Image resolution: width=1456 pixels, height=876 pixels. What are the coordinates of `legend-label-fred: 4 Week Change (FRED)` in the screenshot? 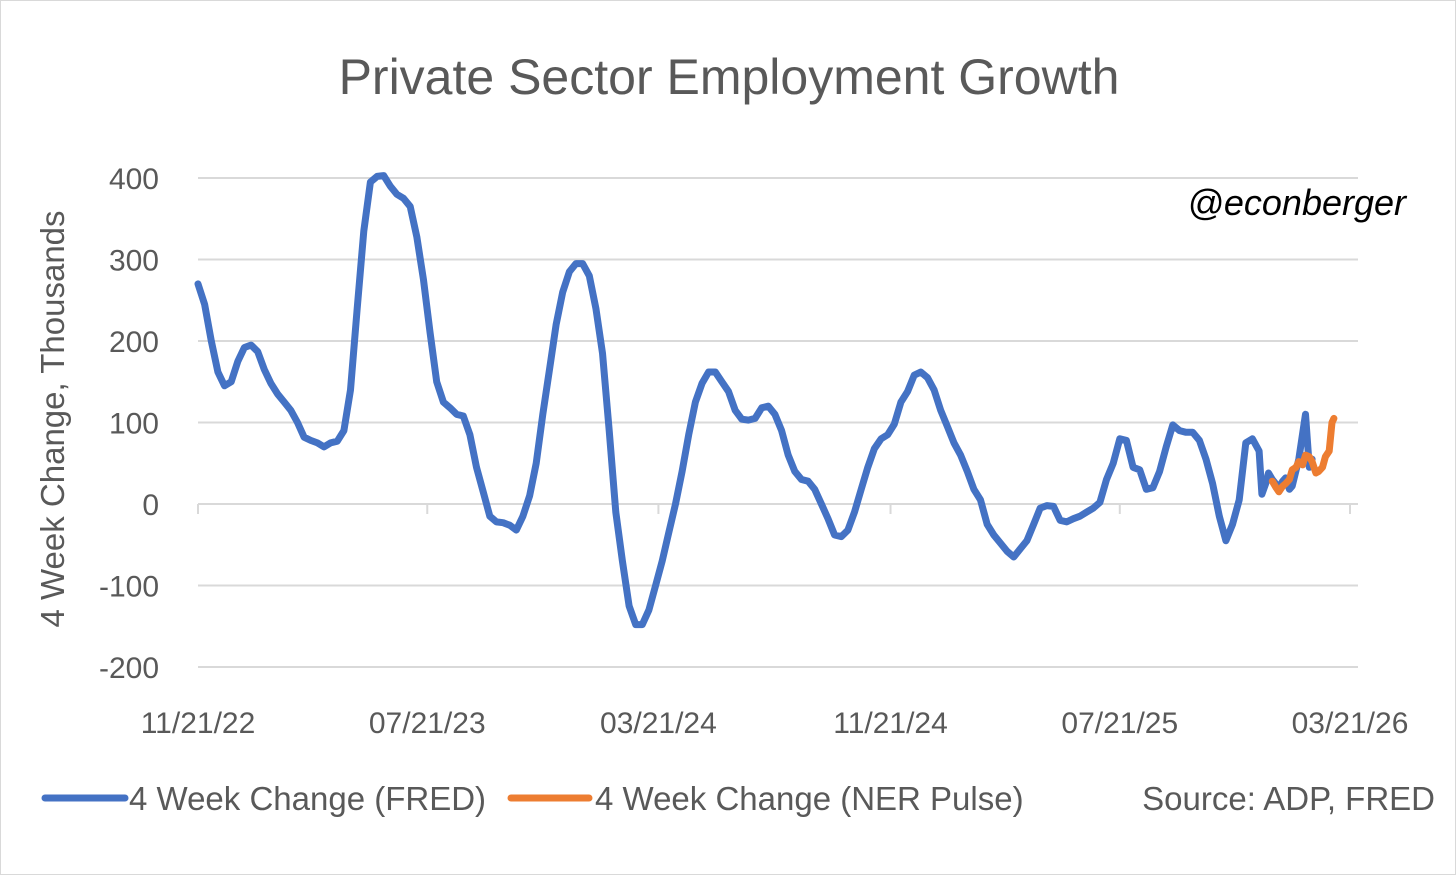 It's located at (307, 798).